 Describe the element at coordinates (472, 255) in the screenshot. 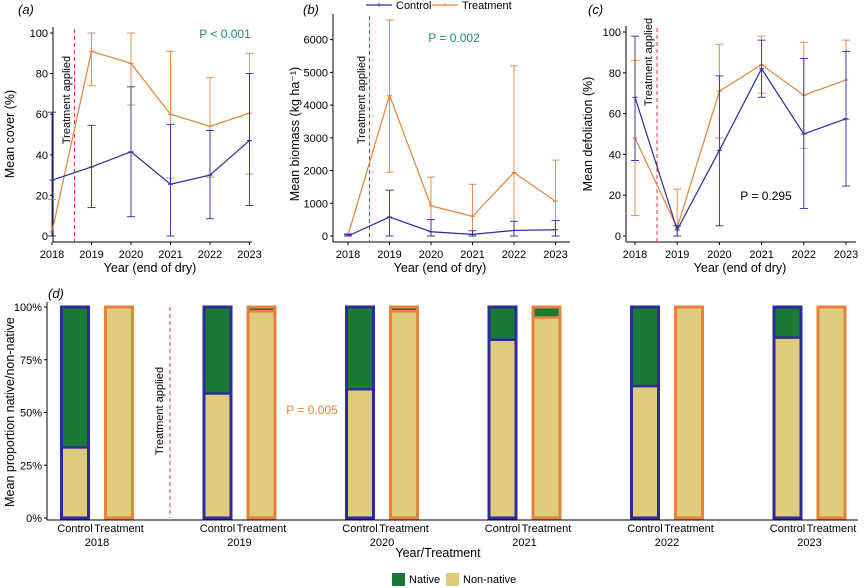

I see `panel-b-x-tick-label: 2021` at that location.